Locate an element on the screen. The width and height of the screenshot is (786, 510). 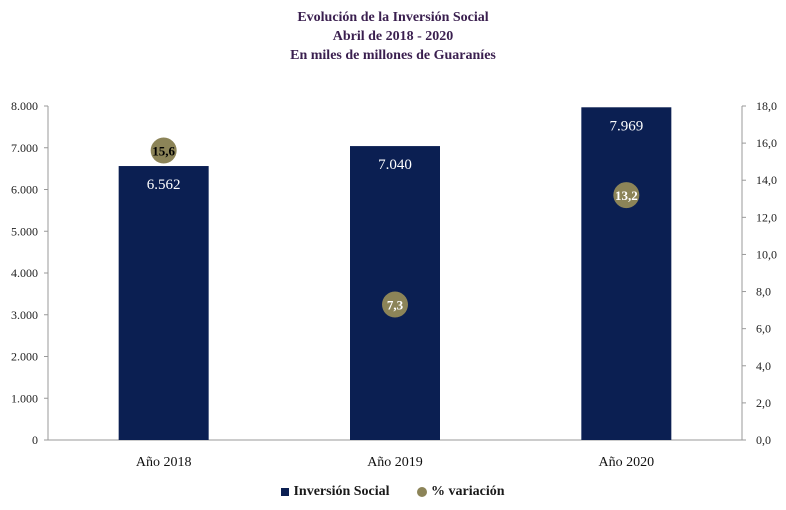
y-tick-label-left: 2.000 is located at coordinates (24, 357).